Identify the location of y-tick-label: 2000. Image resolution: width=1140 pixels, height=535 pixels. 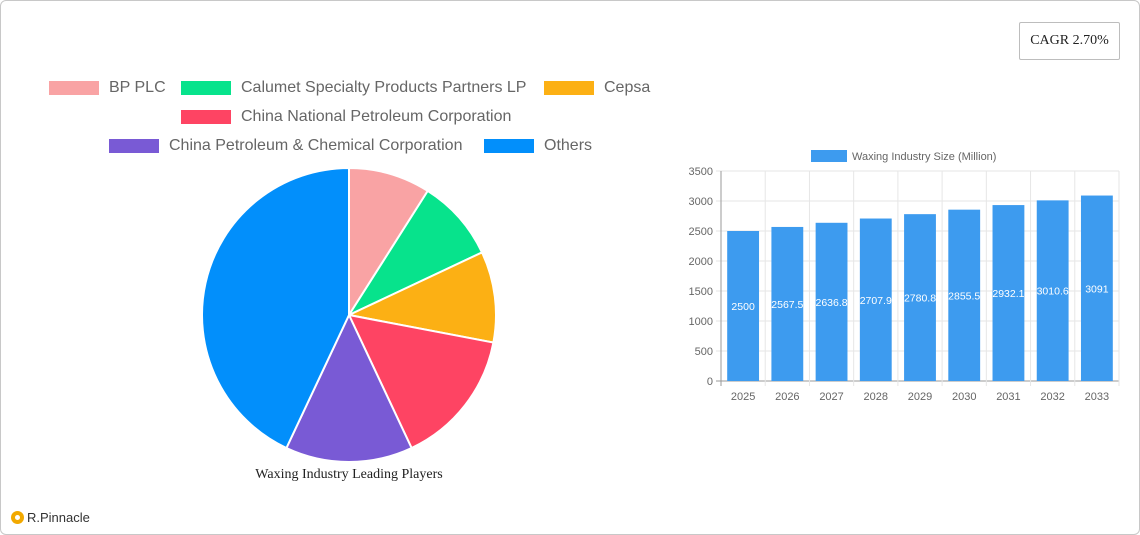
(701, 262).